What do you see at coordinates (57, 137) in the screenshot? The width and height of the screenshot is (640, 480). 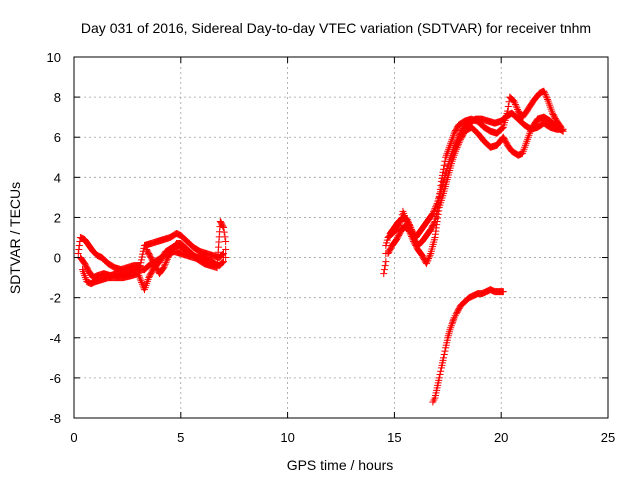 I see `y-tick-label: 6` at bounding box center [57, 137].